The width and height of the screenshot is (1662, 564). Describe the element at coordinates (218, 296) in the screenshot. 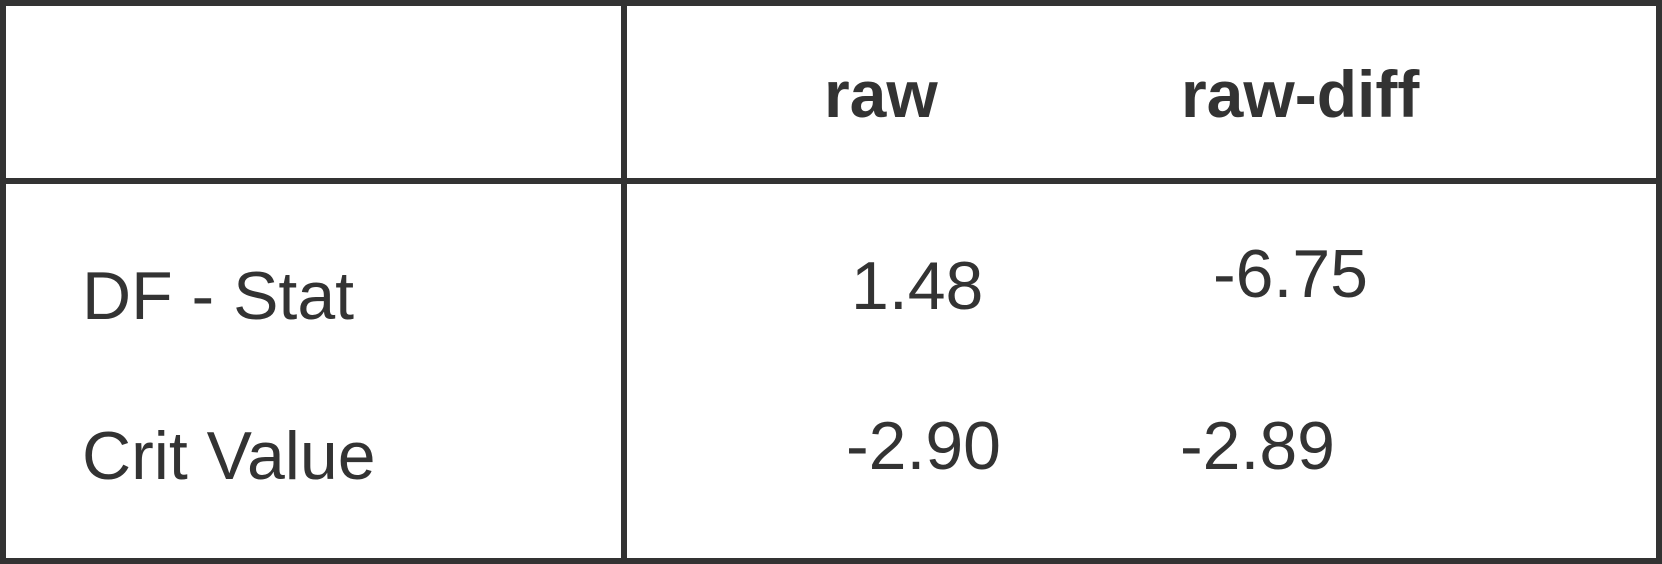

I see `row-label-df-stat: DF - Stat` at that location.